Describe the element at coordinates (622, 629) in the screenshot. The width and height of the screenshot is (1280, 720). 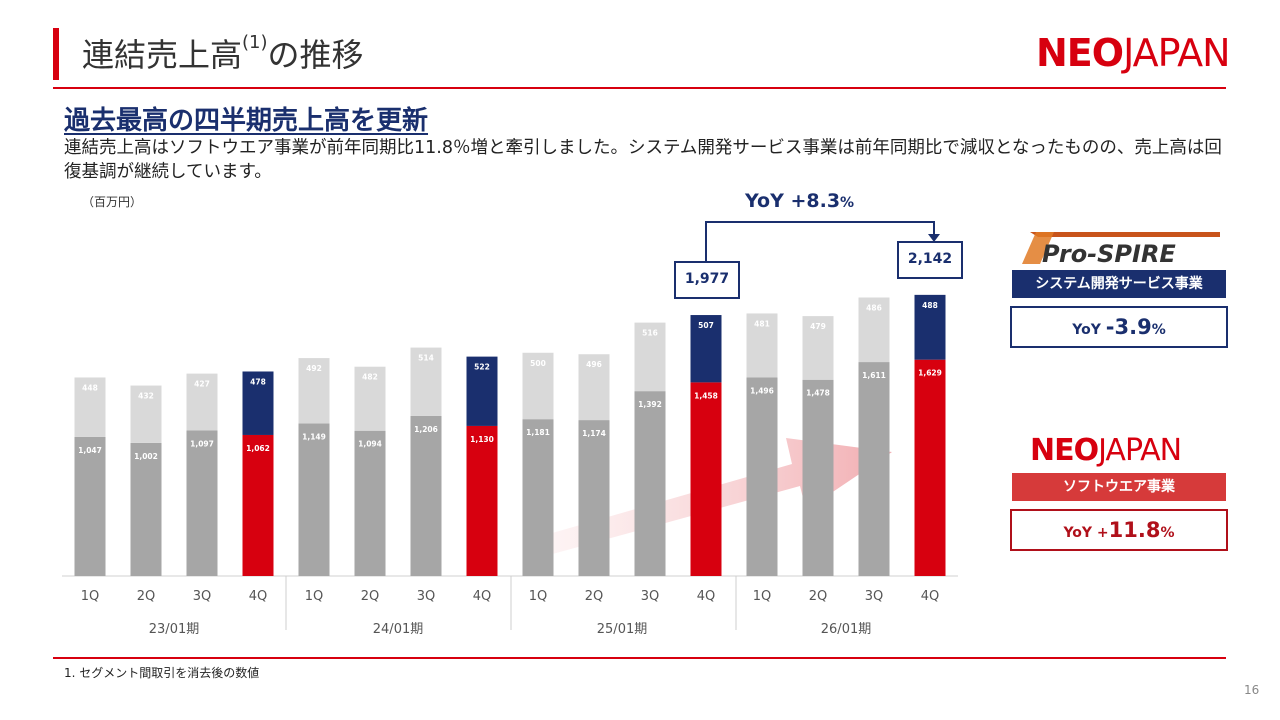
I see `x-group-label: 25/01期` at that location.